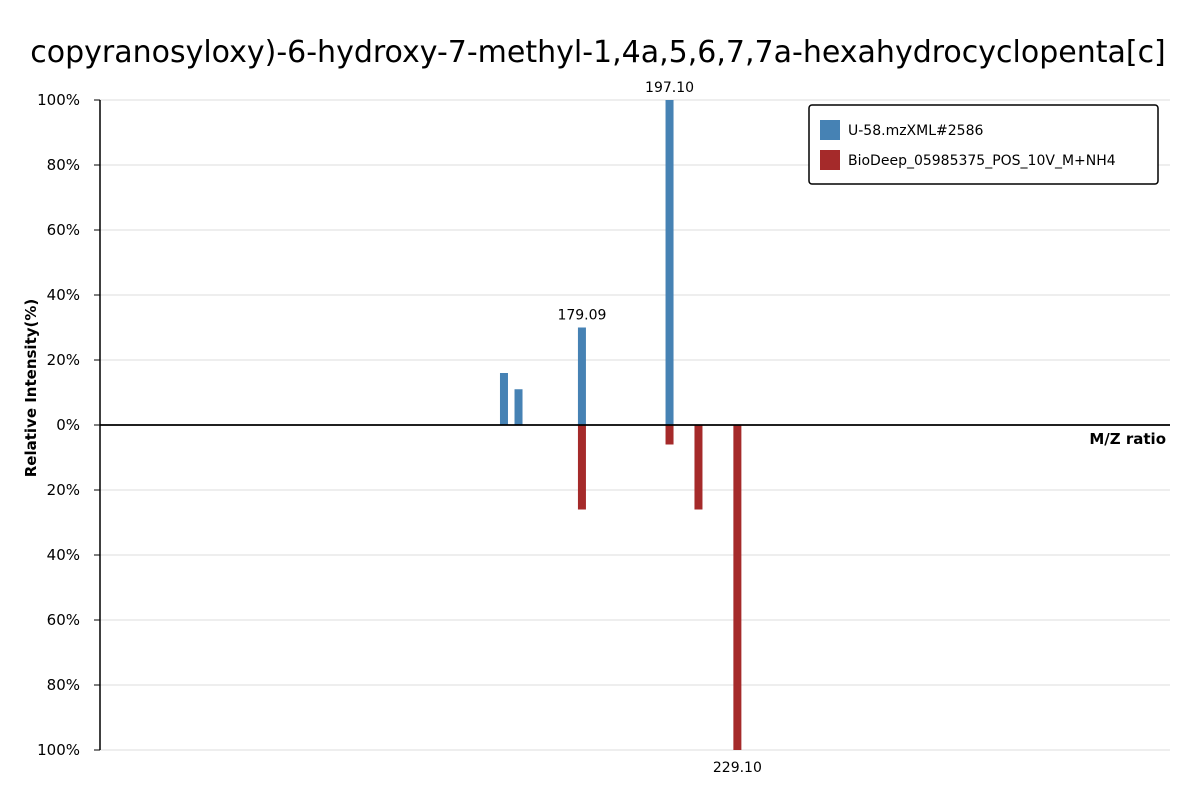 The height and width of the screenshot is (800, 1200). I want to click on legend-swatch-query, so click(830, 130).